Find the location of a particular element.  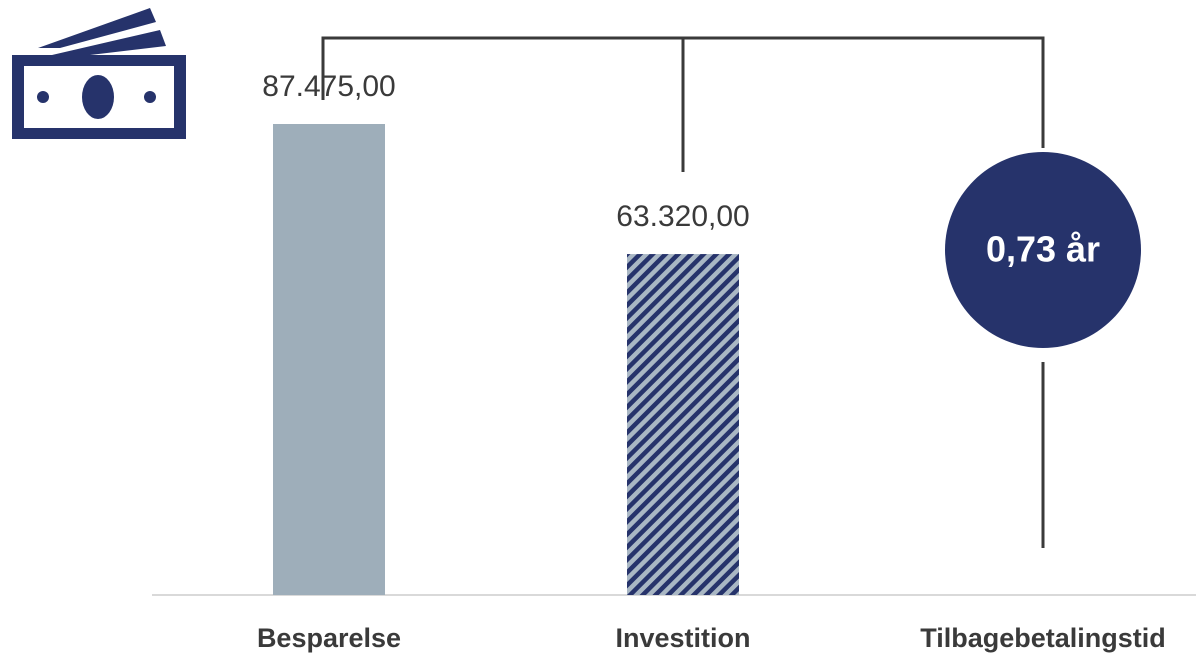

payback-circle is located at coordinates (1043, 250).